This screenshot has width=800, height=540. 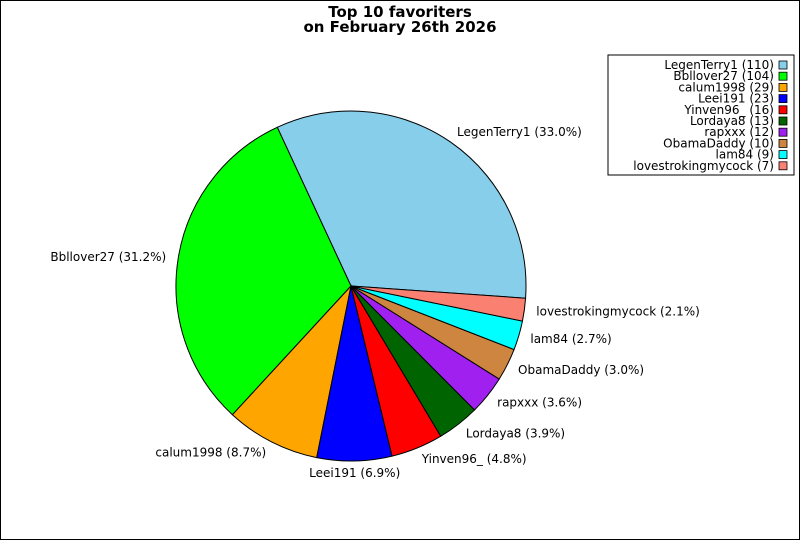 What do you see at coordinates (210, 453) in the screenshot?
I see `slice-label-calum1998: calum1998 (8.7%)` at bounding box center [210, 453].